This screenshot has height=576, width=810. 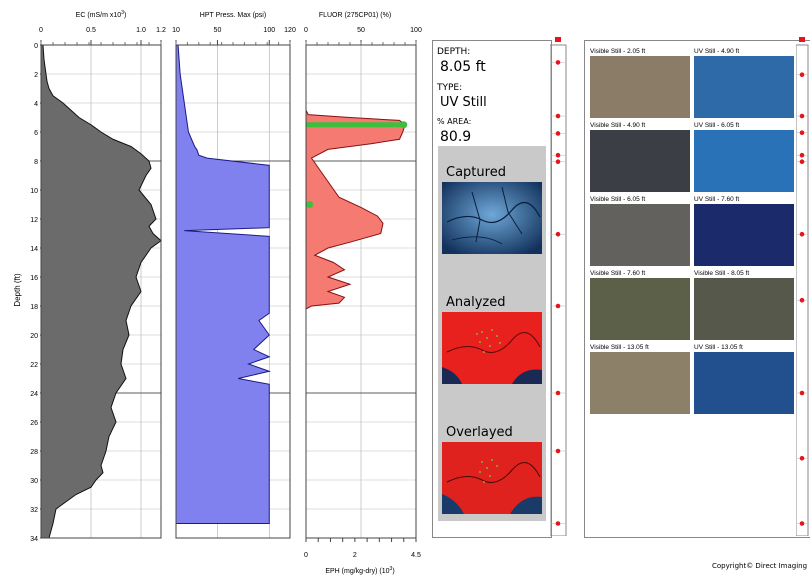 I want to click on gallery-item-label: UV Still - 7.60 ft, so click(x=717, y=199).